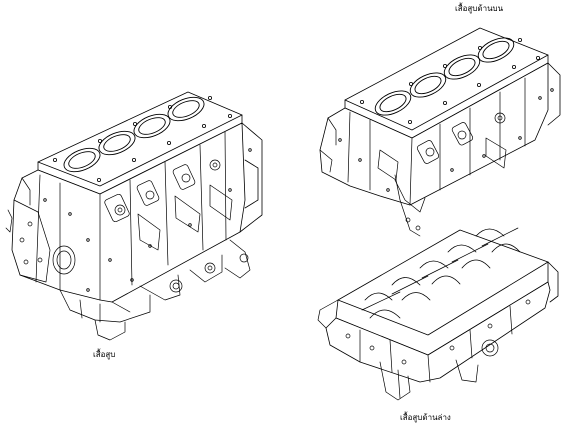 Image resolution: width=578 pixels, height=430 pixels. I want to click on block-ribs, so click(131, 216).